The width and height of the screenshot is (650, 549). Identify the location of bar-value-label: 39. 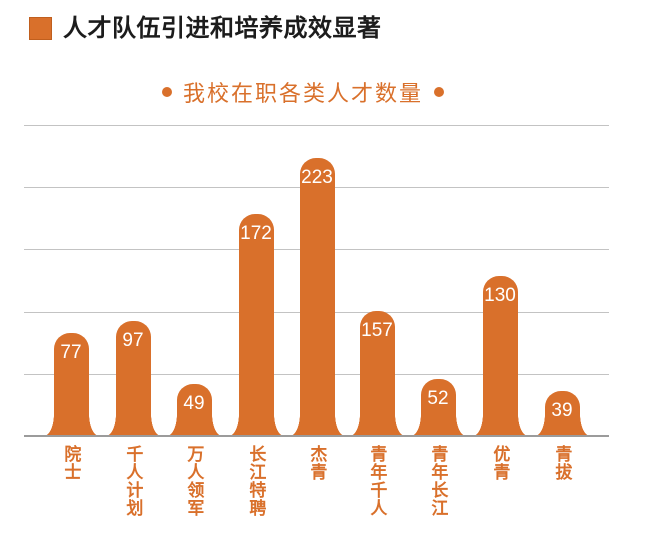
(562, 410).